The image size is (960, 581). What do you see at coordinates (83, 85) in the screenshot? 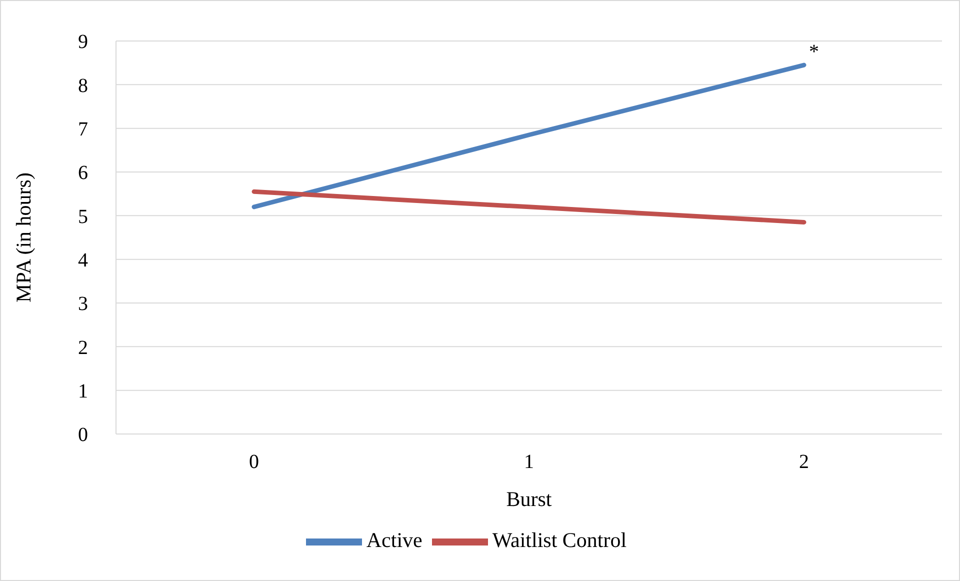
I see `y-tick-label: 8` at bounding box center [83, 85].